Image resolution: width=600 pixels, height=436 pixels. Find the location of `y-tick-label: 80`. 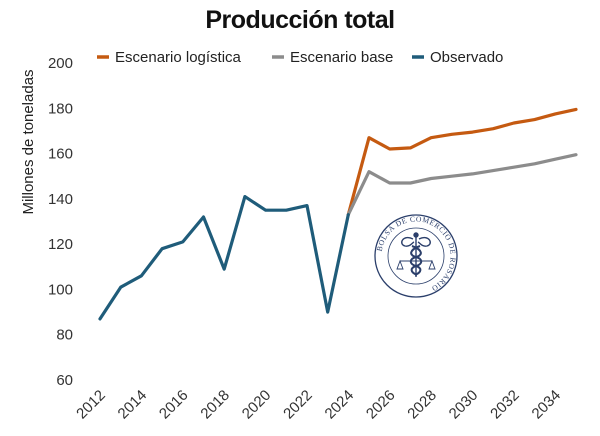

y-tick-label: 80 is located at coordinates (64, 335).